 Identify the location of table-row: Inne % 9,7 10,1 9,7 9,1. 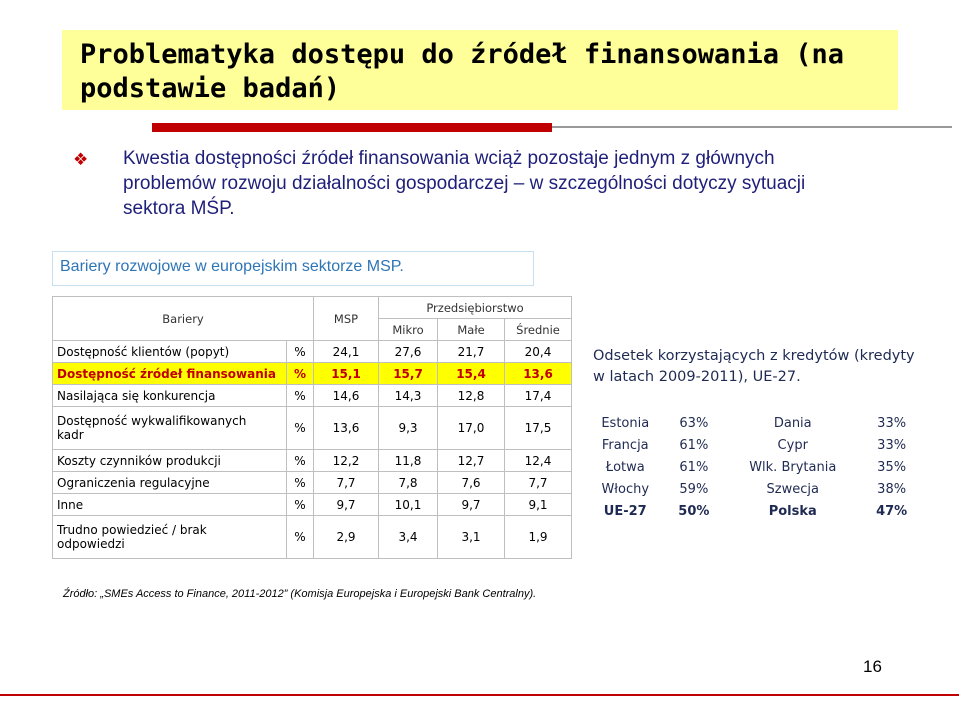
(312, 504).